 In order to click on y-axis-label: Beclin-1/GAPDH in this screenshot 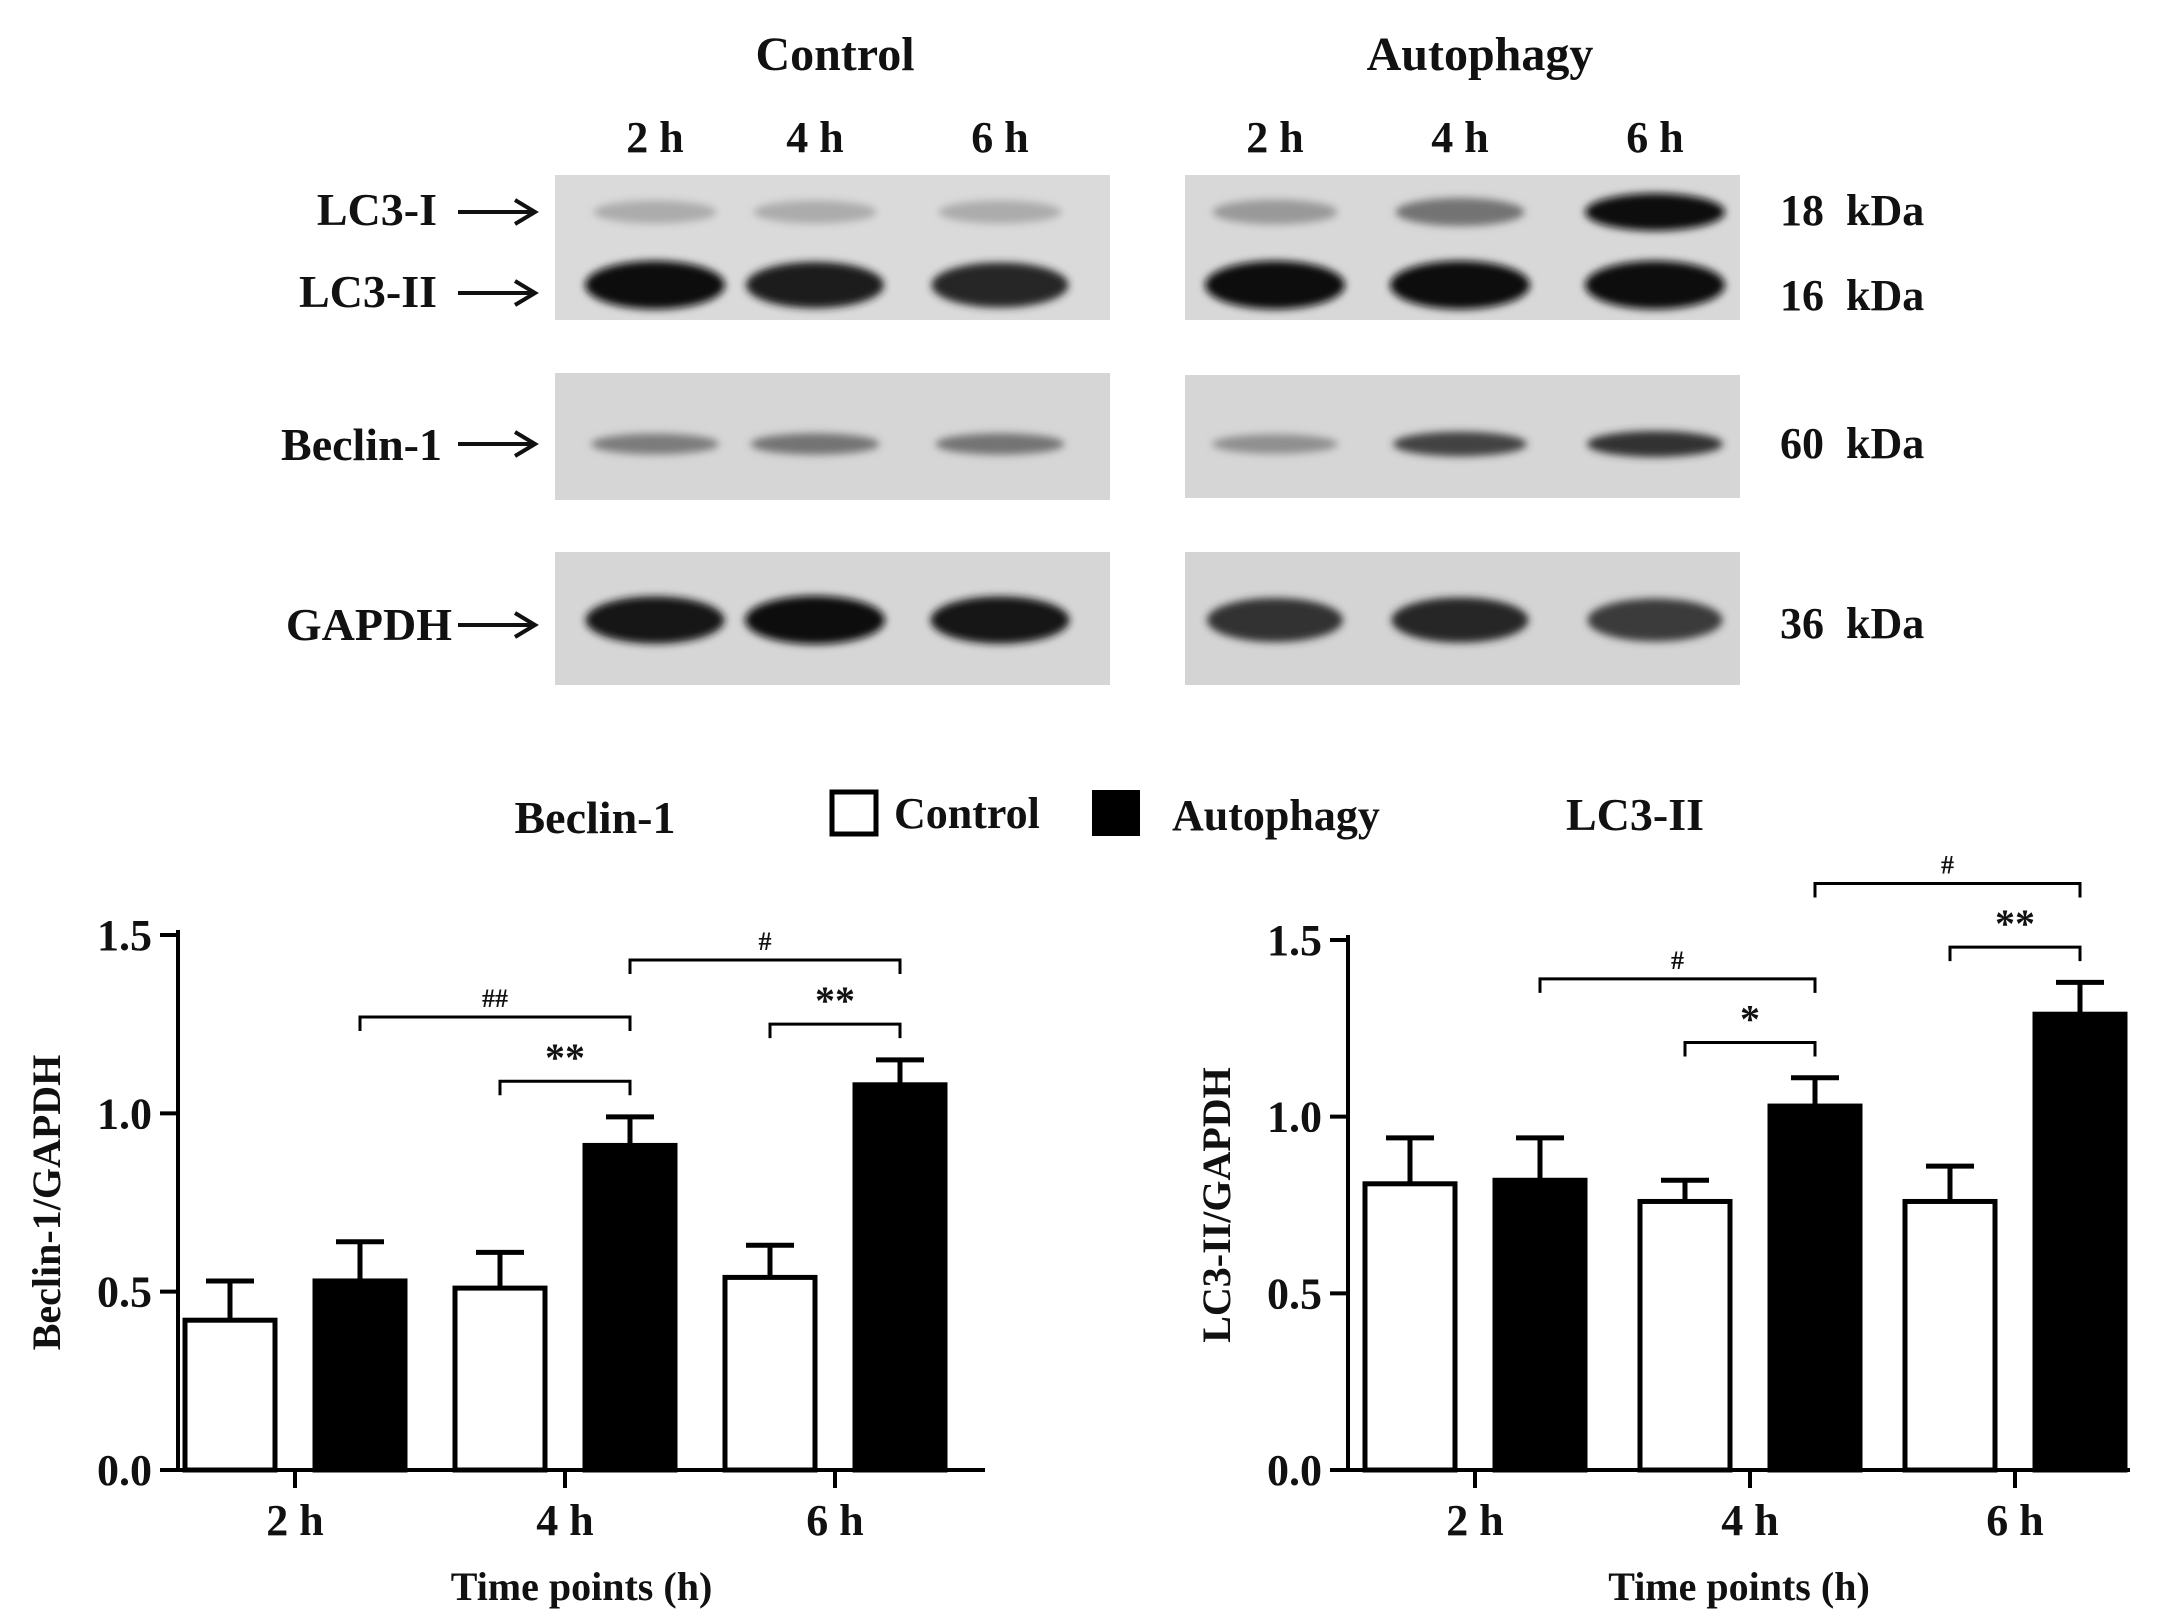, I will do `click(46, 1203)`.